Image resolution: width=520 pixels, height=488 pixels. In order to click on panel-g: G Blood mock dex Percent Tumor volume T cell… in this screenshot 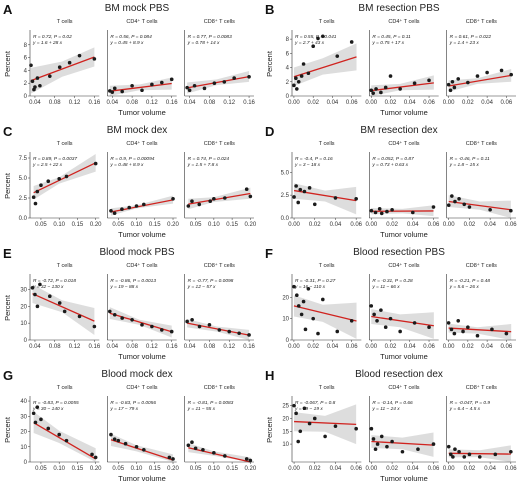, I will do `click(130, 425)`.